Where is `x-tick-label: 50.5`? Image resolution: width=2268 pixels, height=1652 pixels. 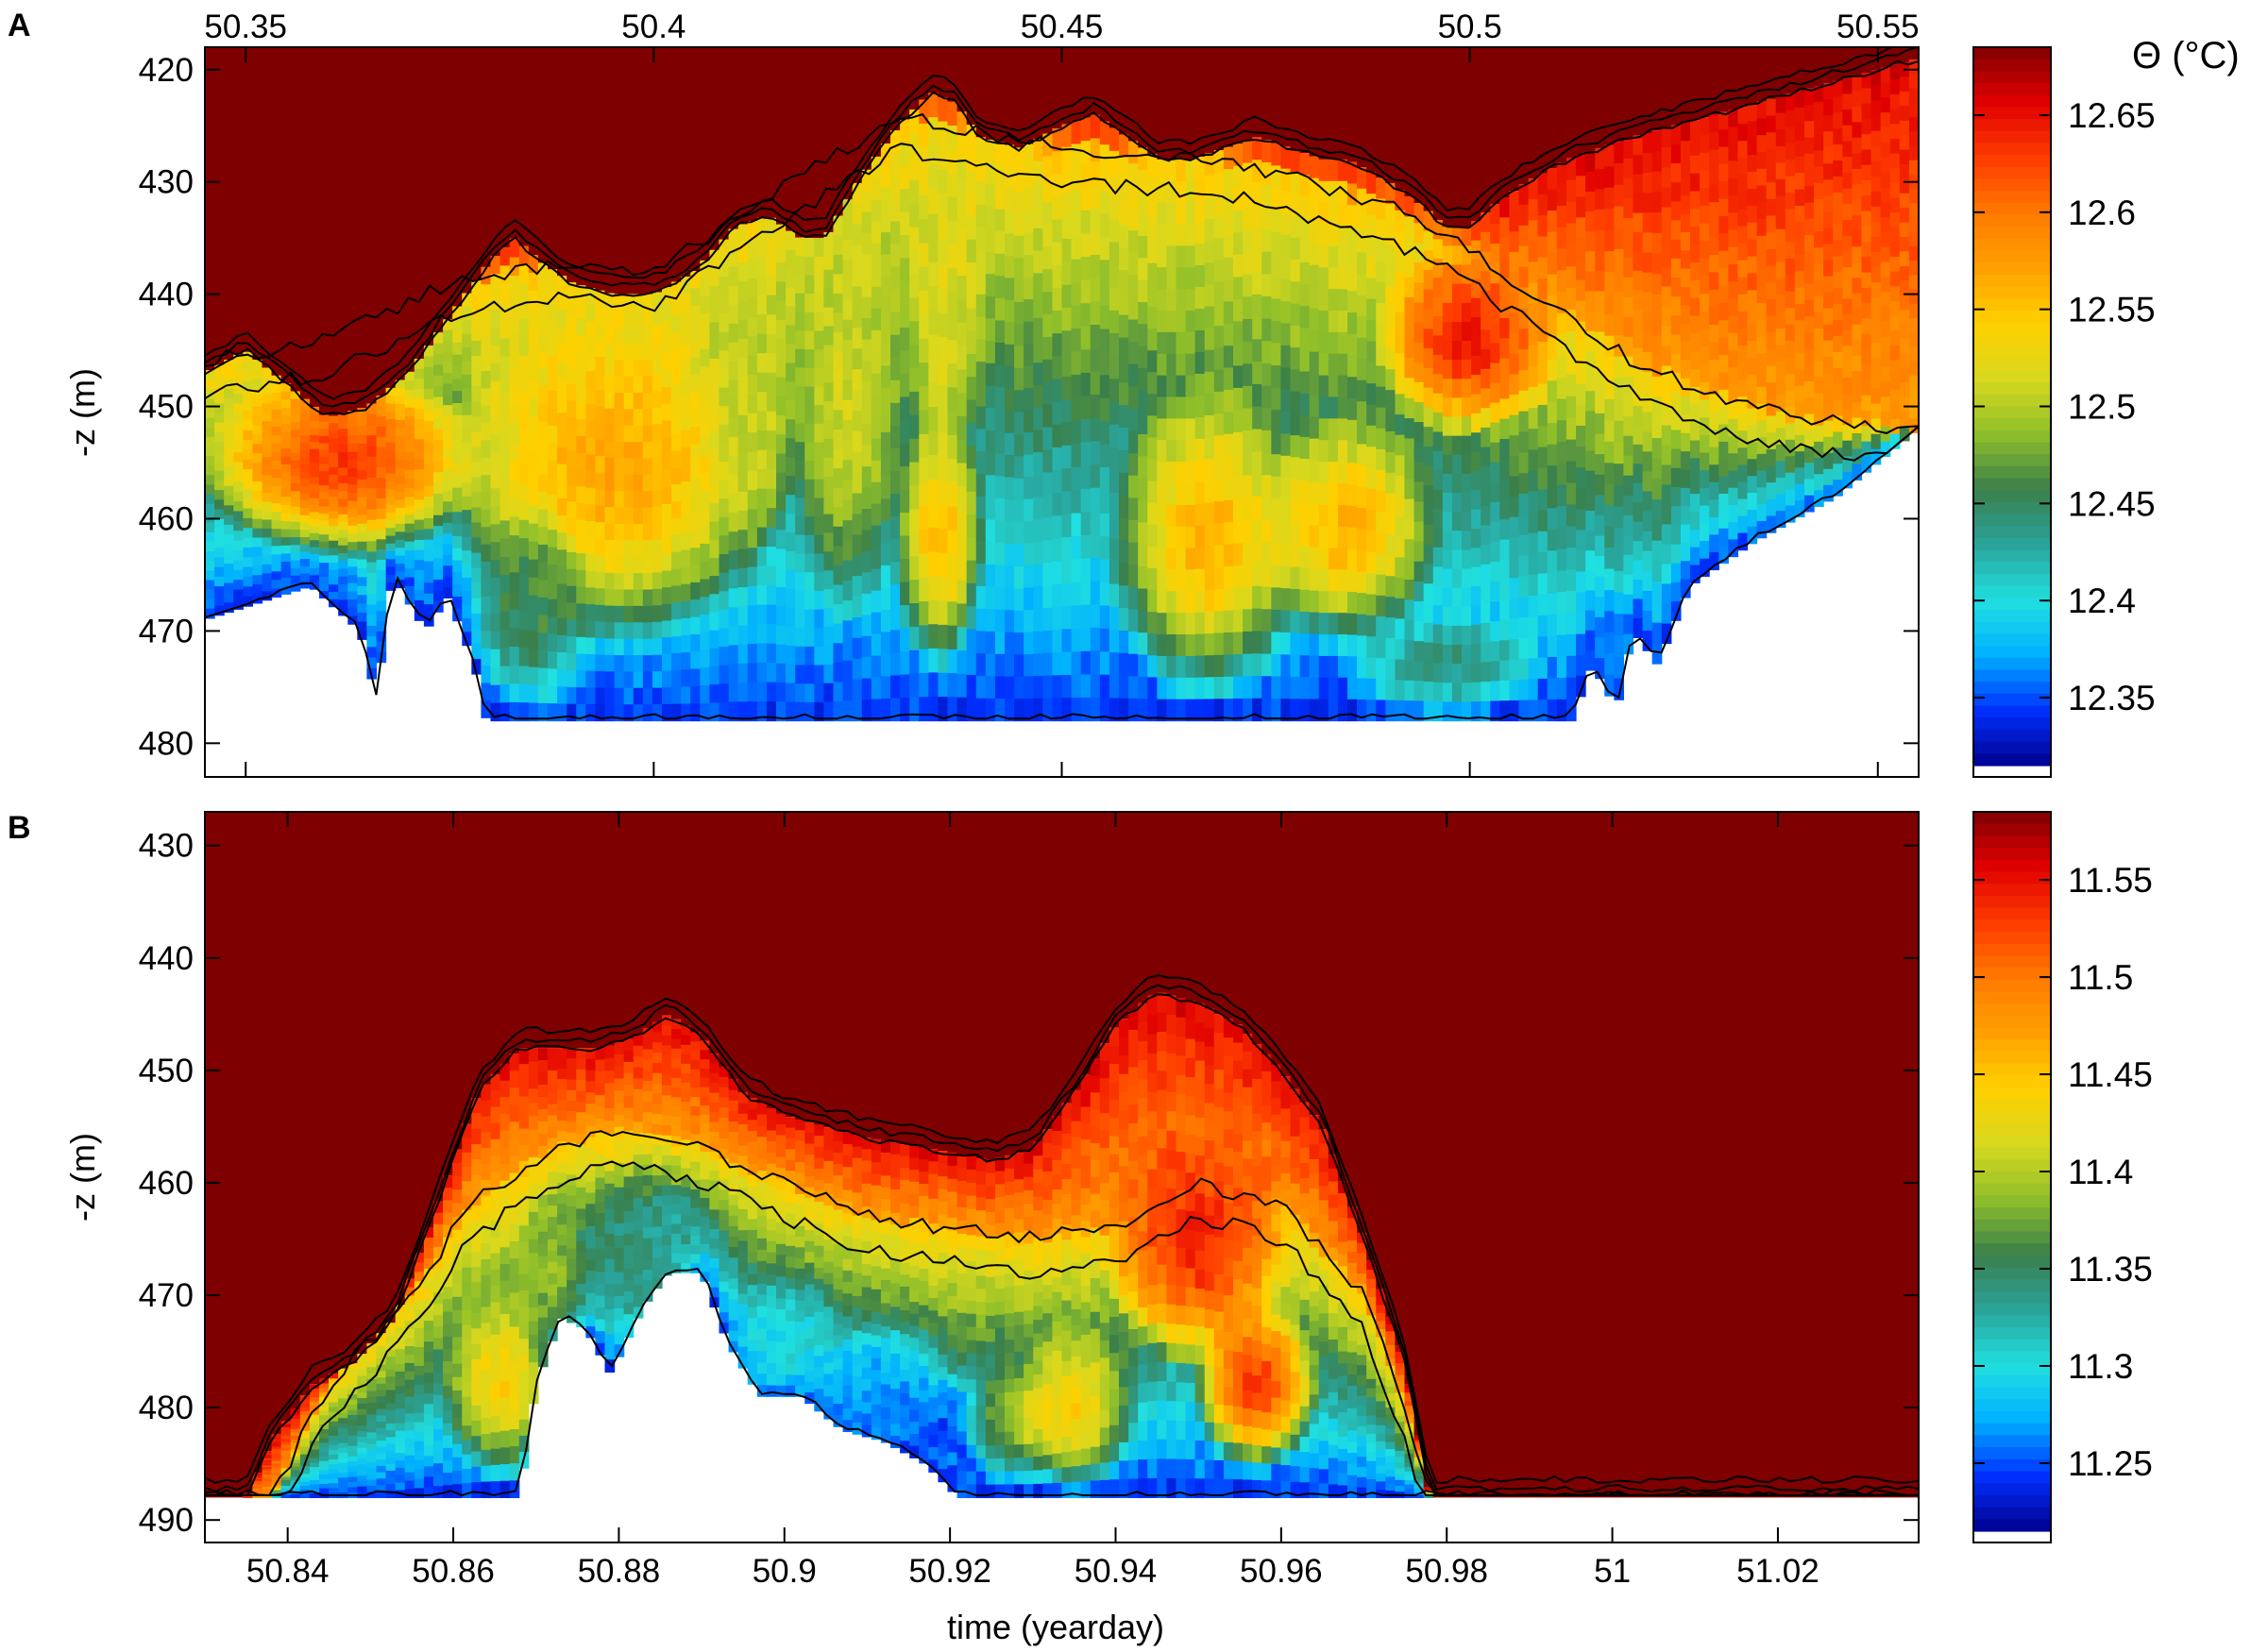 x-tick-label: 50.5 is located at coordinates (1470, 26).